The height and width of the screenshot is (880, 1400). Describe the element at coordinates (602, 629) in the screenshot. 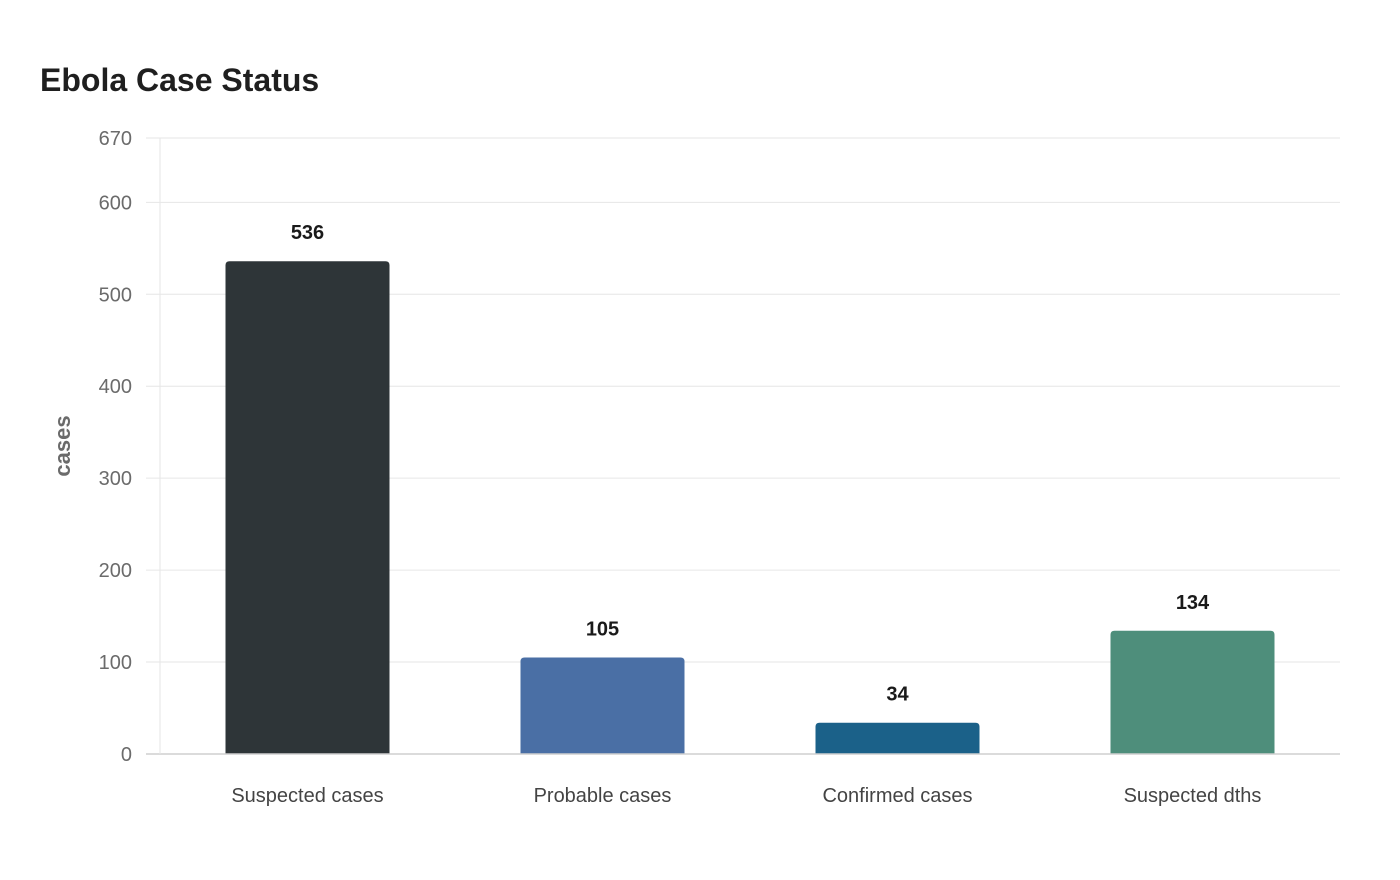

I see `bar-value-label: 105` at that location.